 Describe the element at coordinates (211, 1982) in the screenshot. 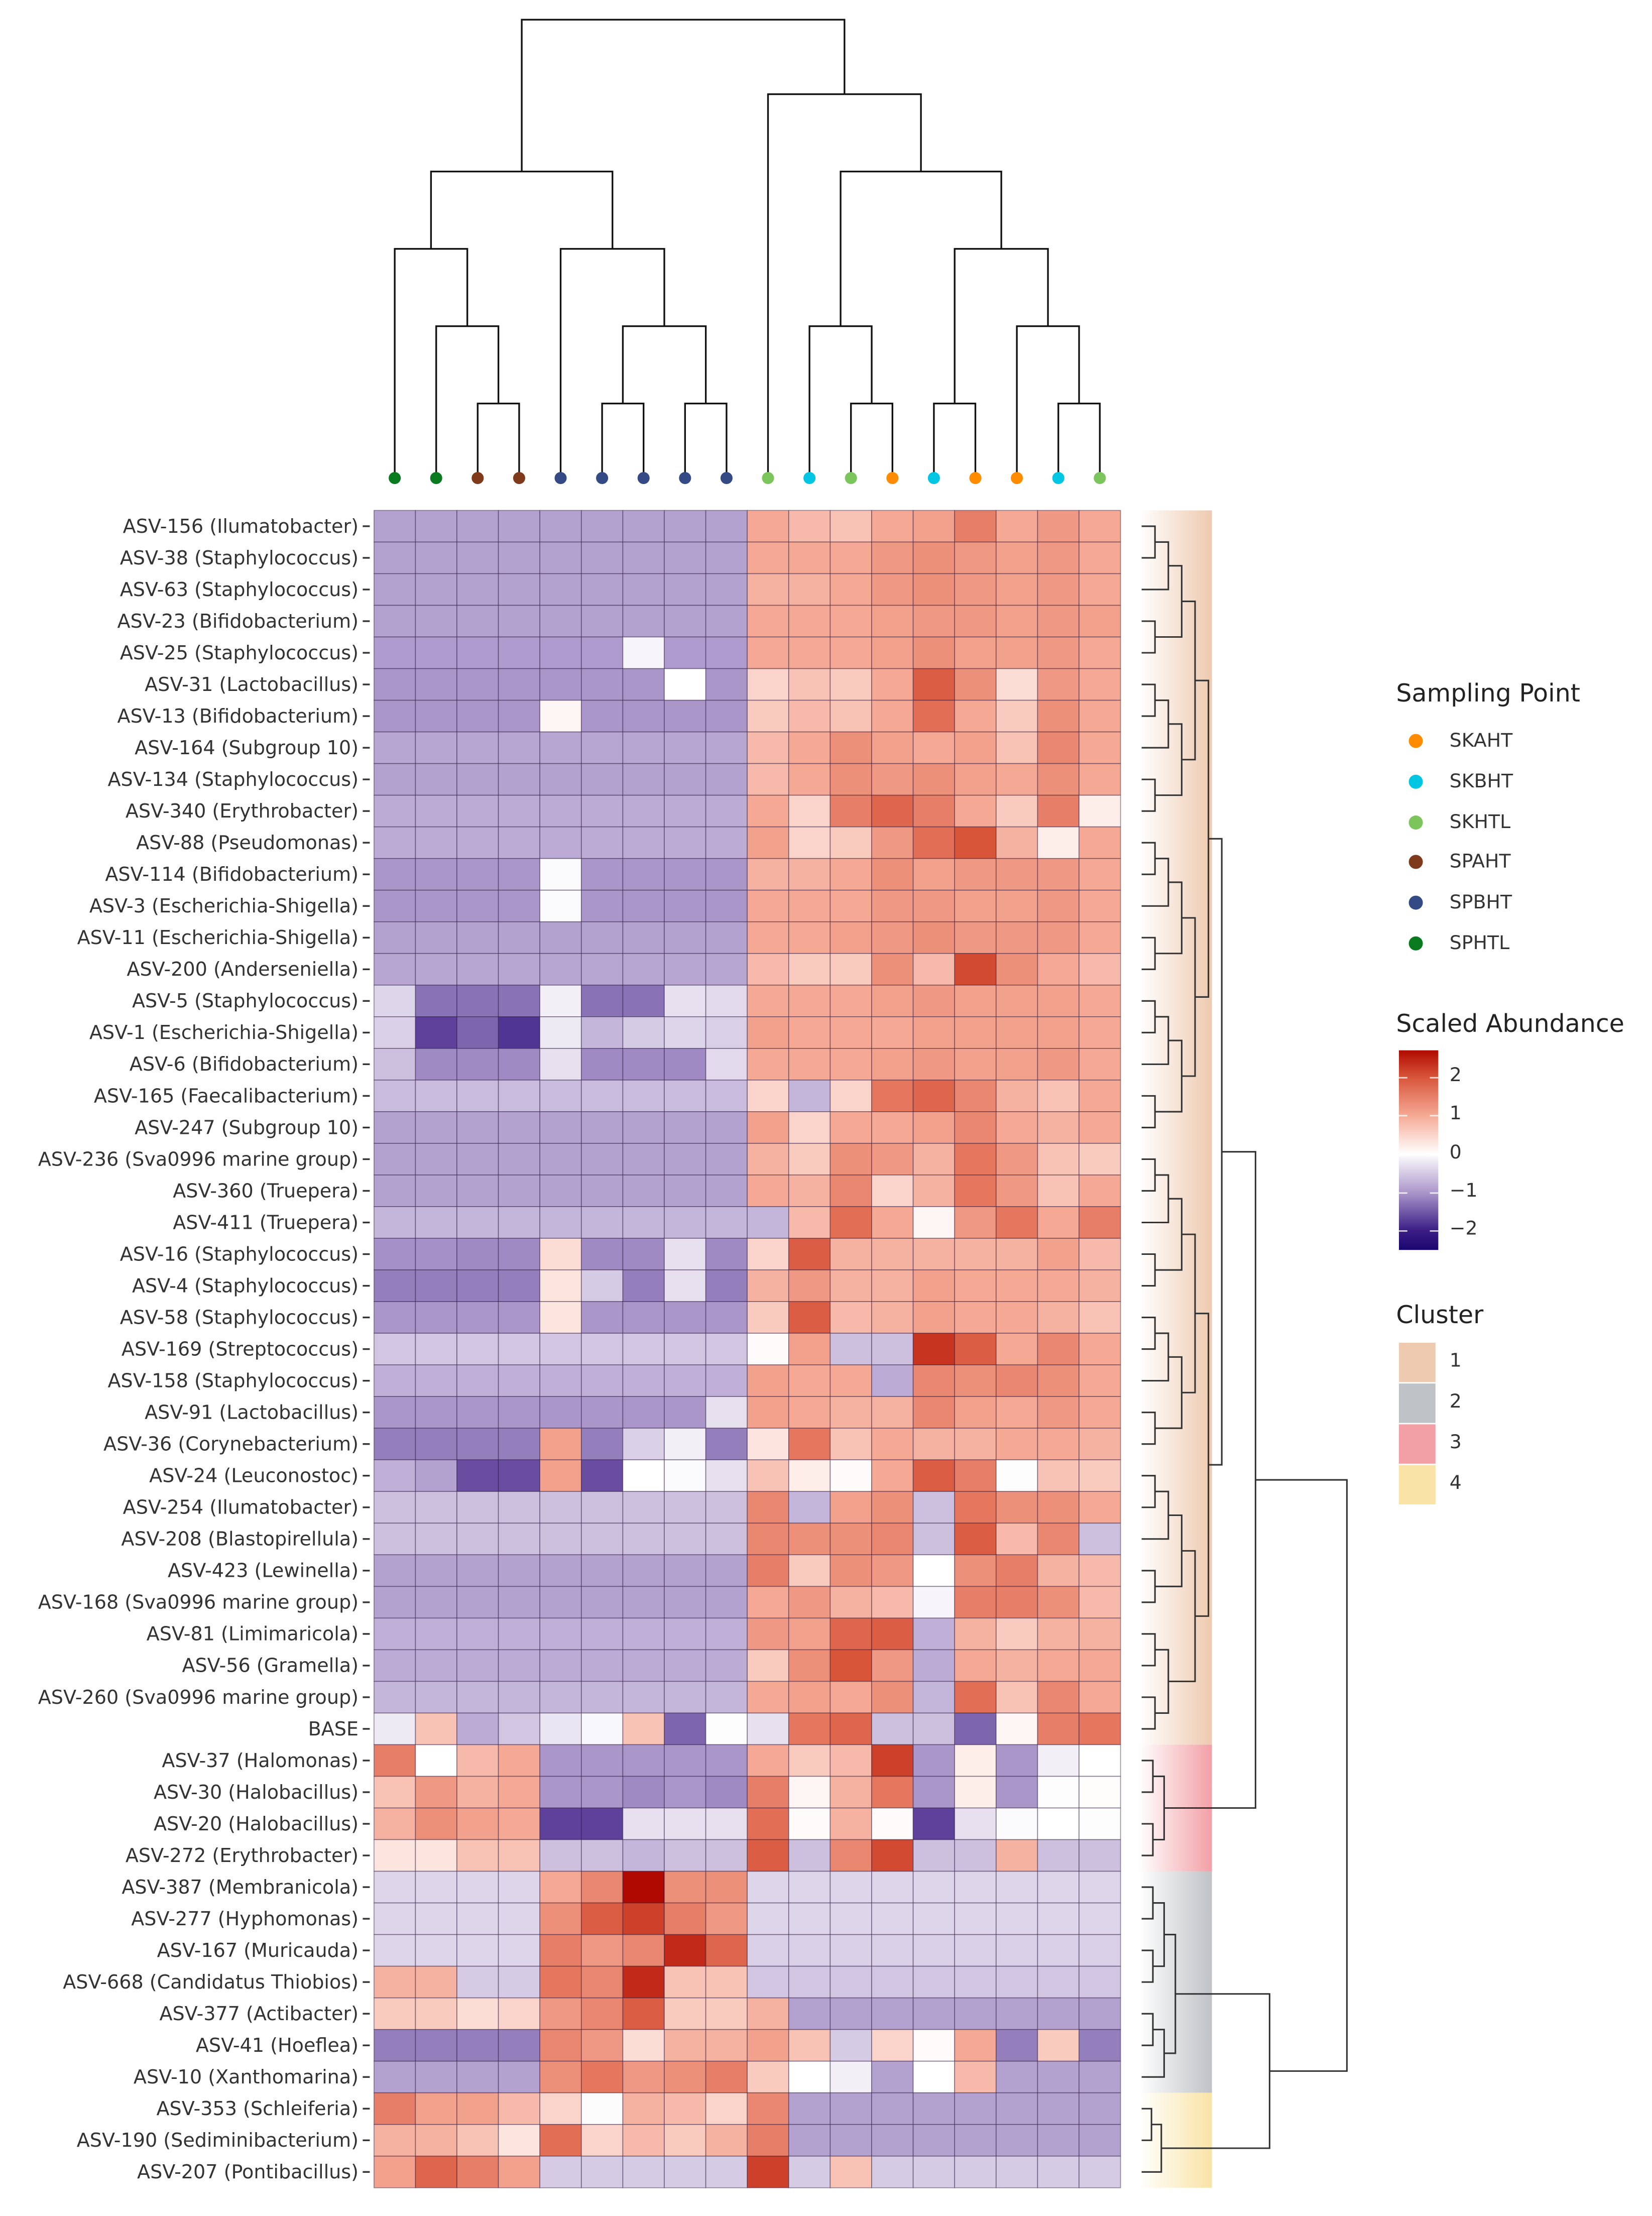

I see `row-label: ASV-668 (Candidatus Thiobios)` at that location.